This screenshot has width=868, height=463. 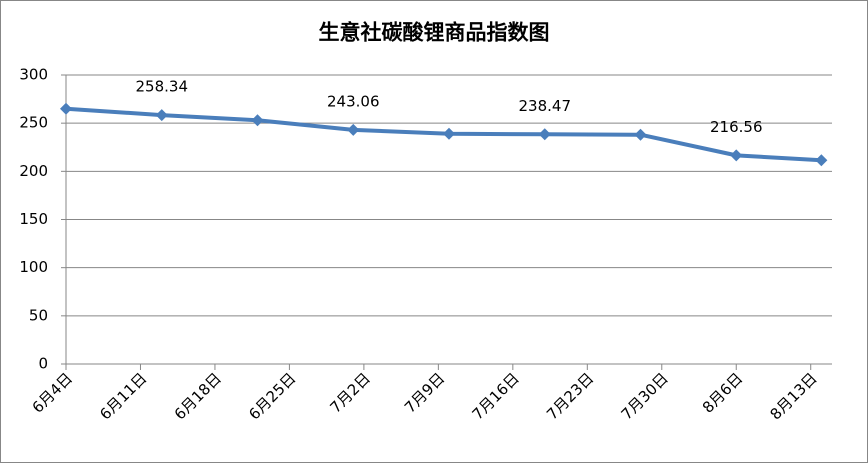 I want to click on data-label: 216.56, so click(x=736, y=127).